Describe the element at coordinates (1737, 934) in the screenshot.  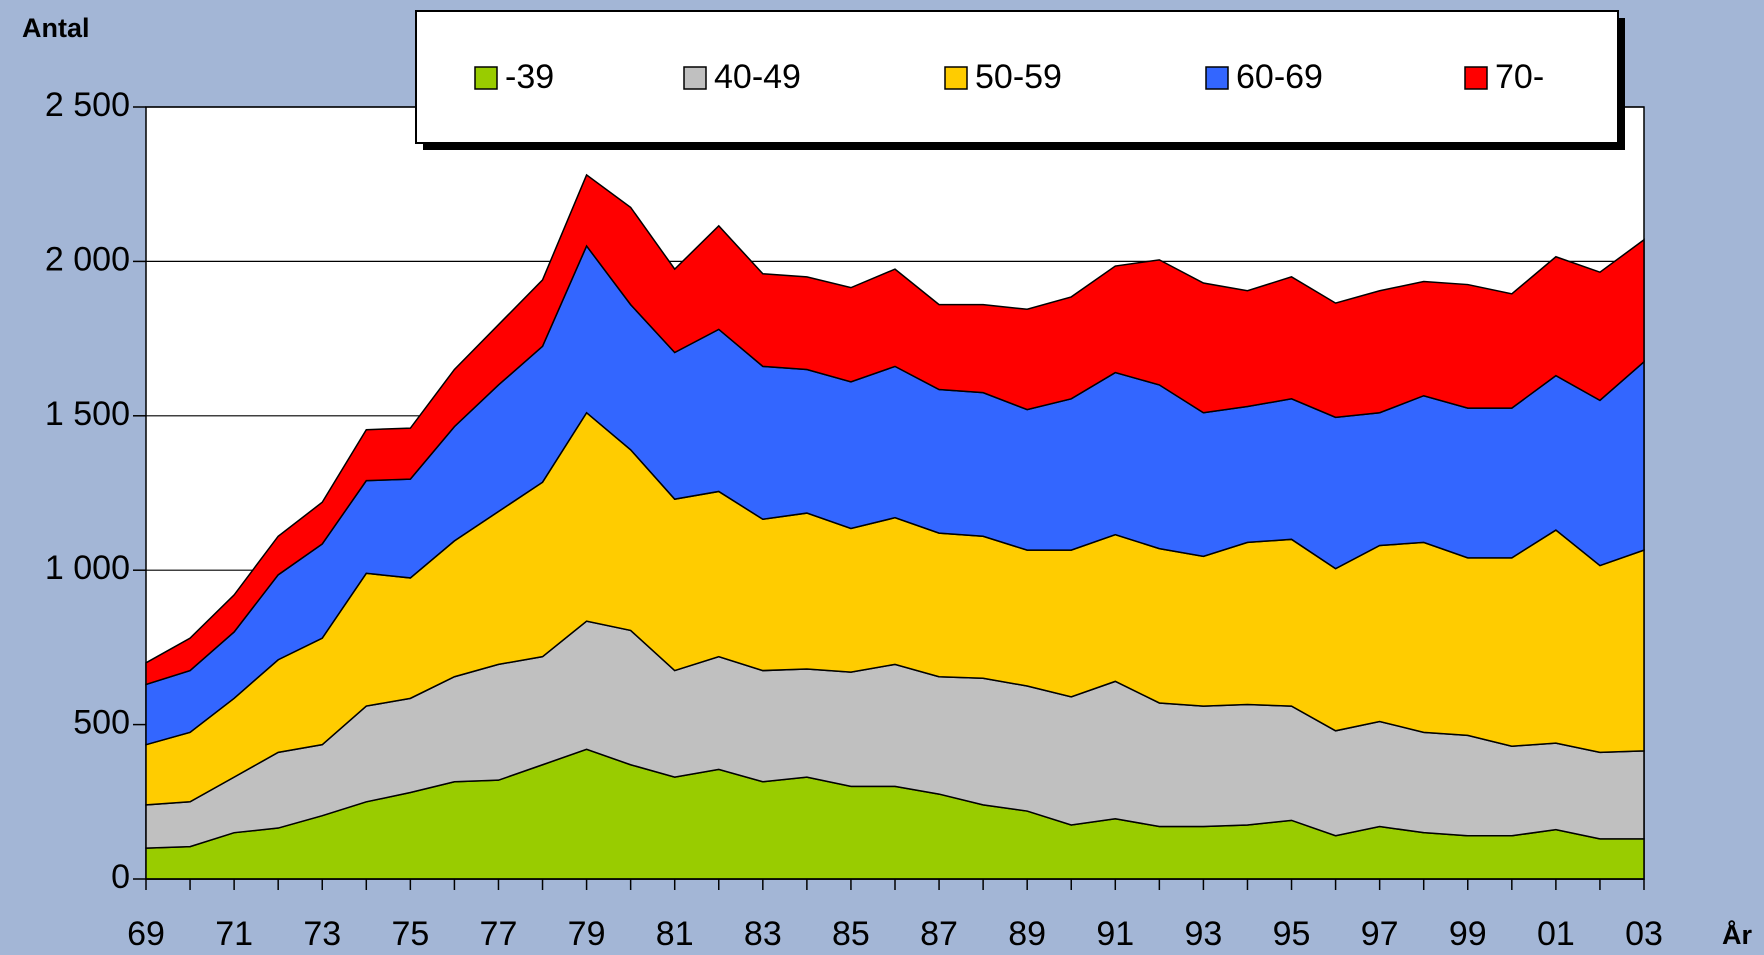
I see `x-axis-label: År` at that location.